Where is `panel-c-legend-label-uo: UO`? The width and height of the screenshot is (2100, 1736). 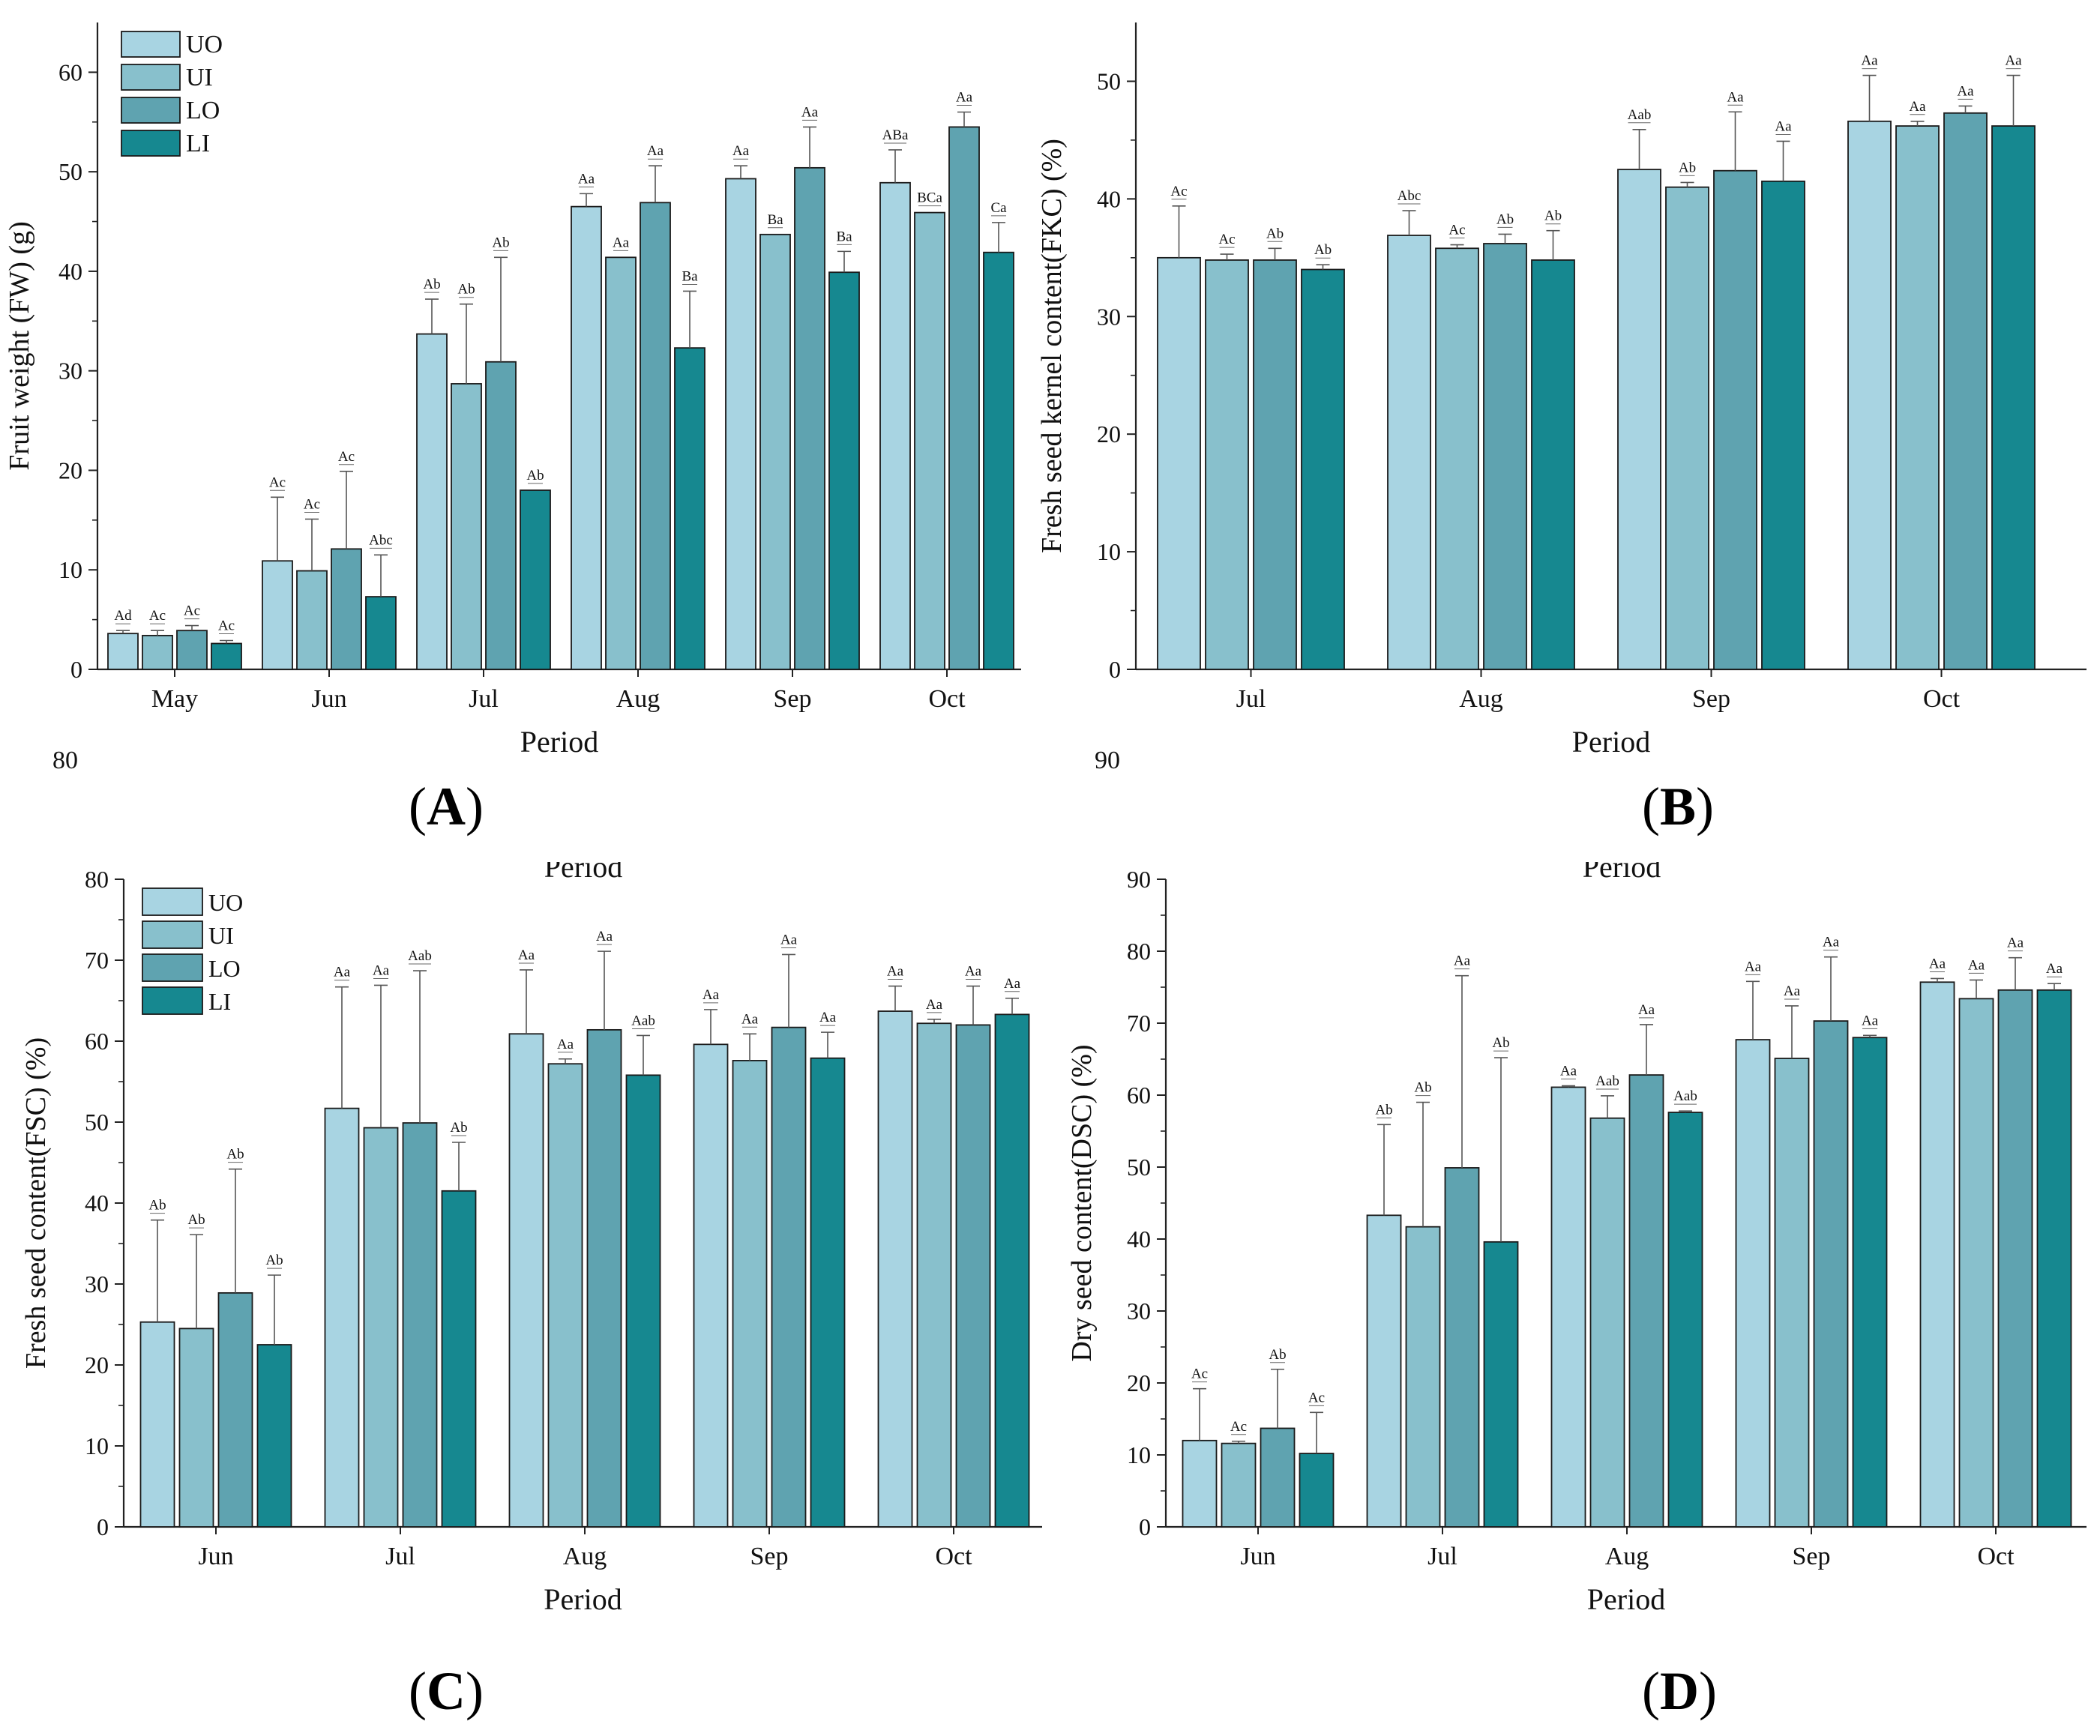 panel-c-legend-label-uo: UO is located at coordinates (225, 903).